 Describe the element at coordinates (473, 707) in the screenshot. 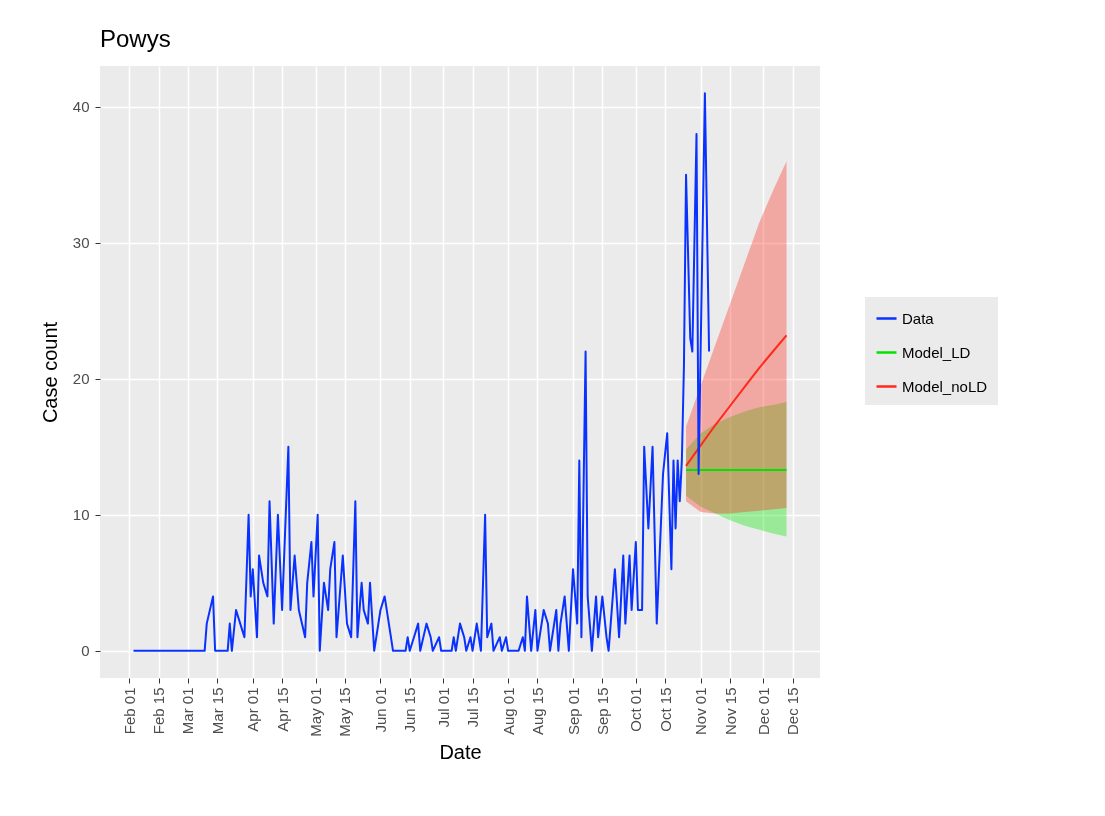

I see `x-tick-label: Jul 15` at that location.